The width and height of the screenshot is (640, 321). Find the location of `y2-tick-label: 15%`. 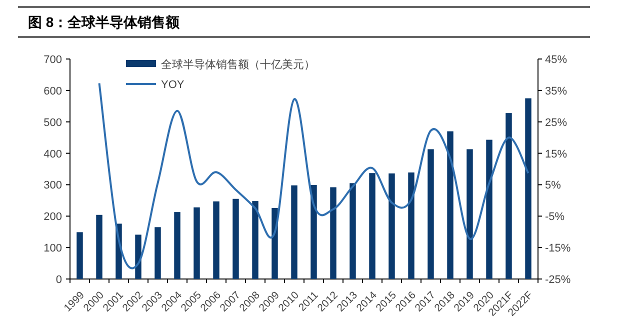

y2-tick-label: 15% is located at coordinates (556, 154).